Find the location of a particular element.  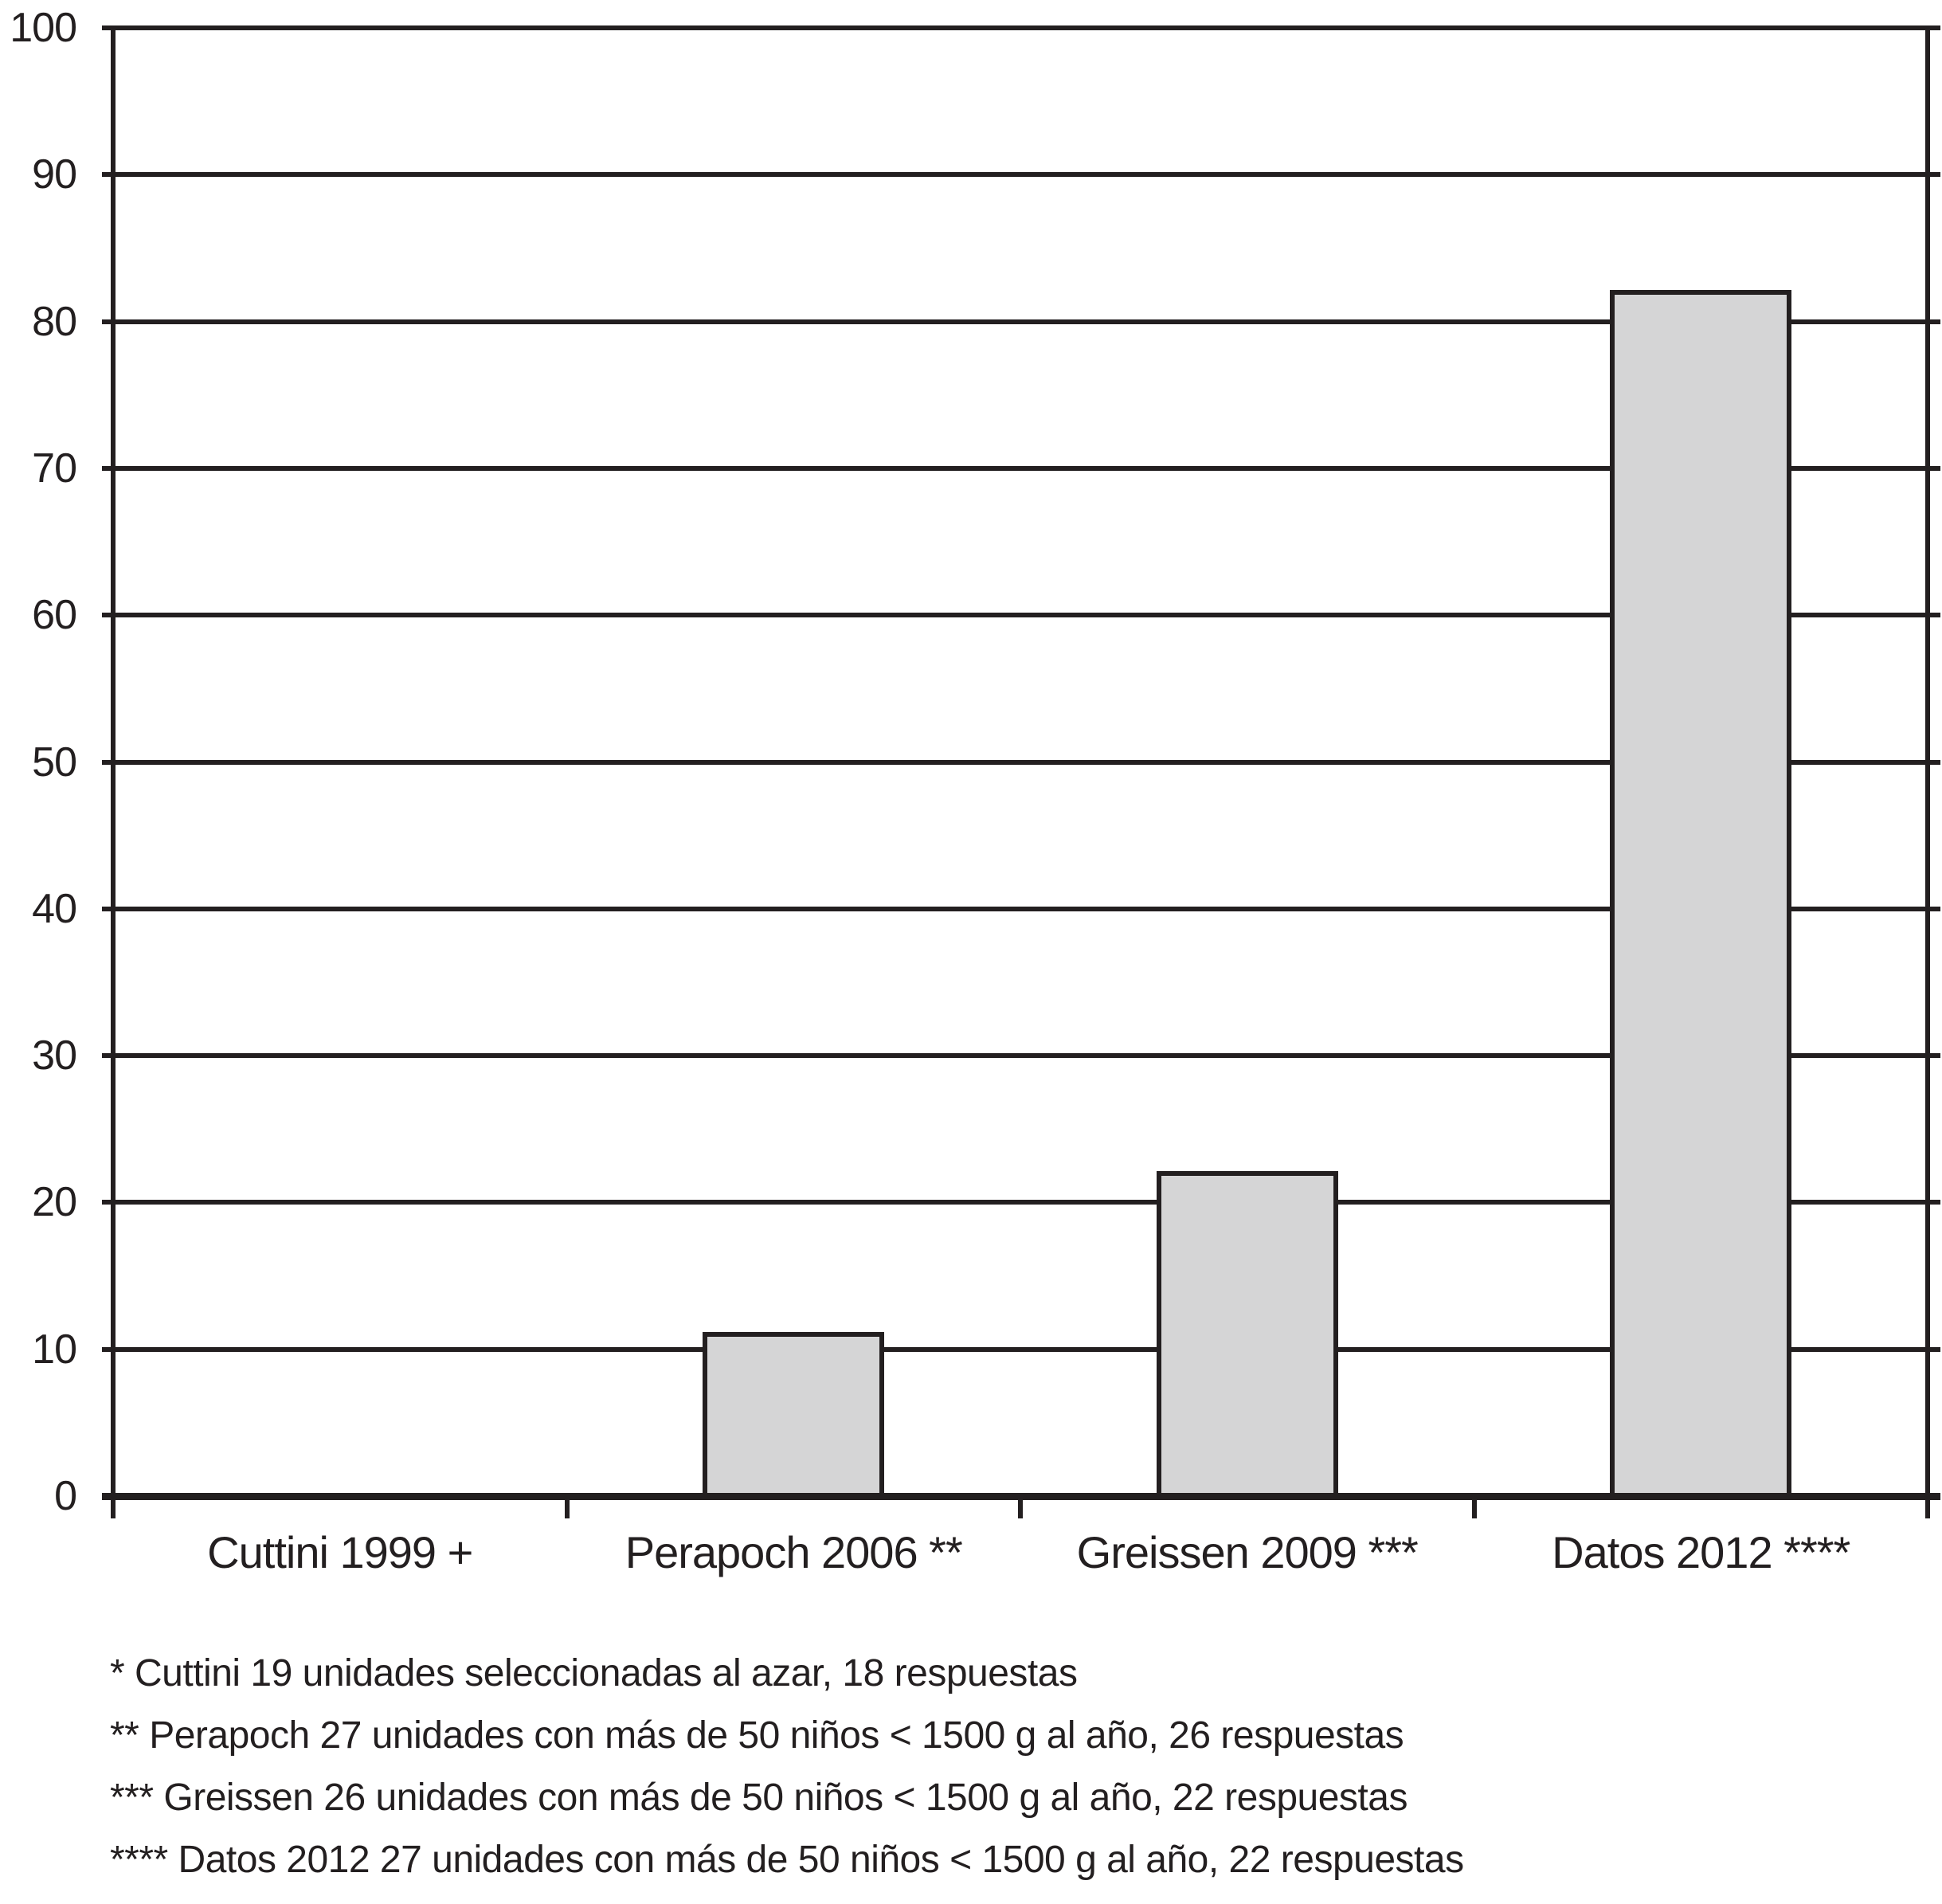

y-axis-tick-label: 90 is located at coordinates (54, 174).